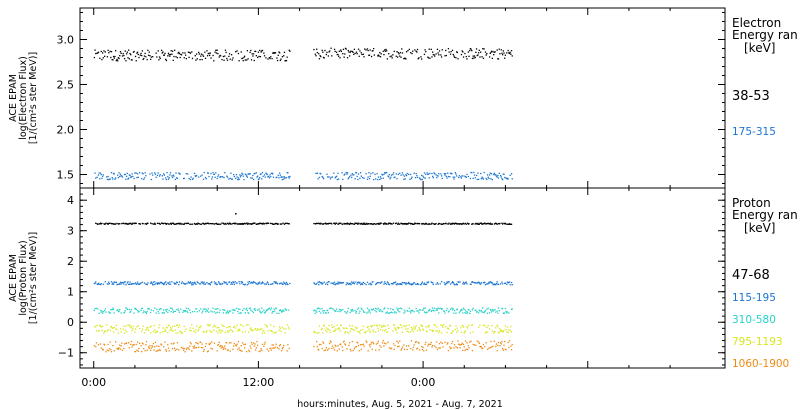 The height and width of the screenshot is (410, 800). I want to click on legend-subtitle: Energy ran, so click(765, 35).